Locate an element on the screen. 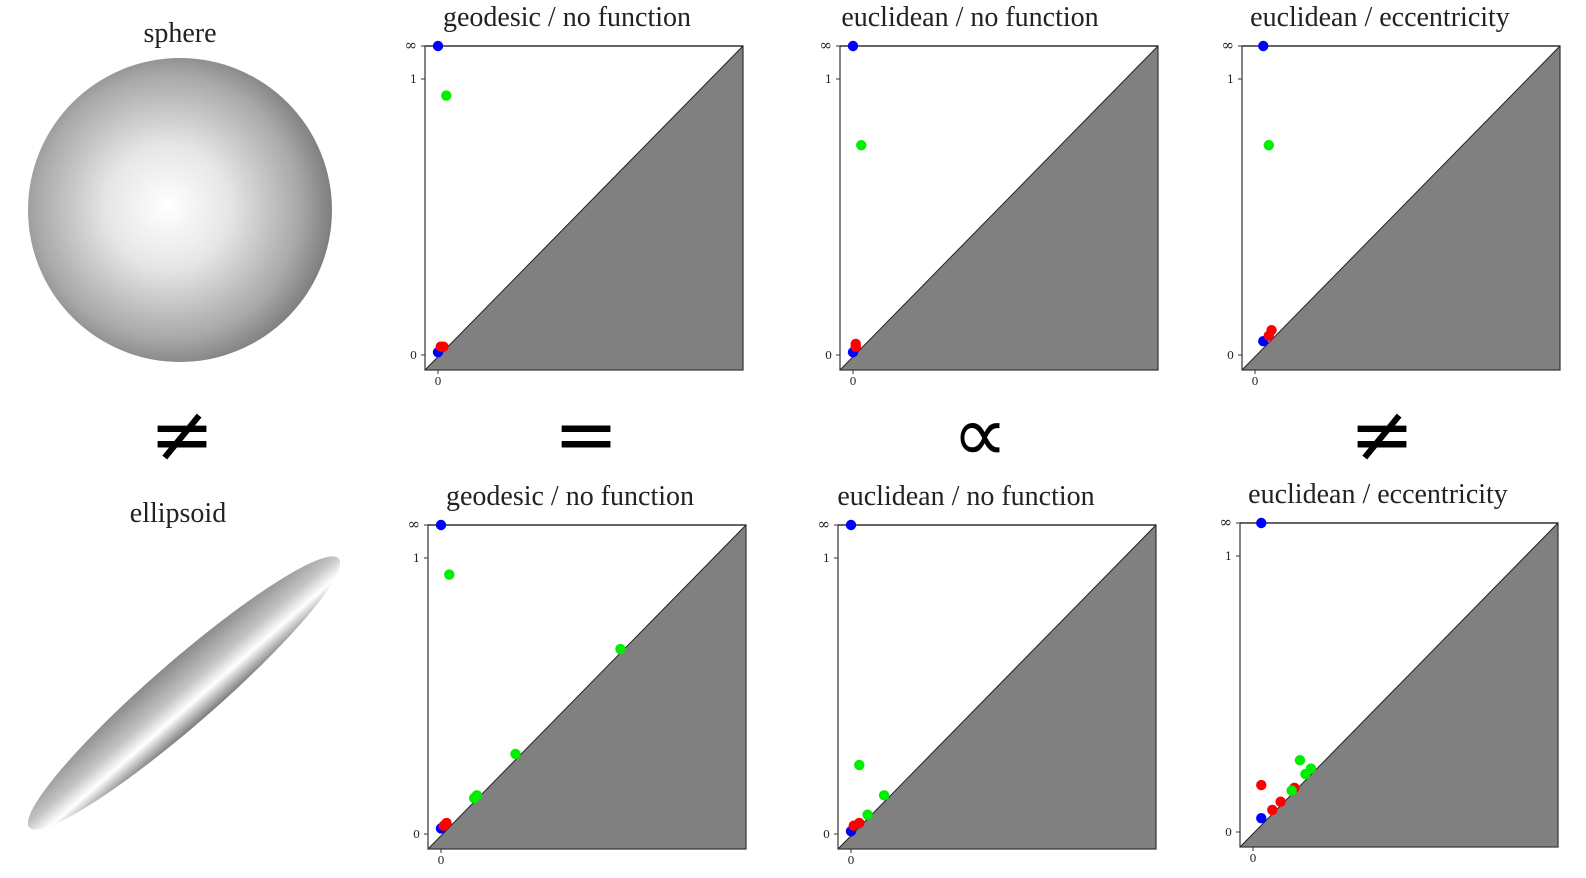 This screenshot has height=878, width=1586. diagram-ellipsoid-eccentricity: euclidean / eccentricity ∞ 1 0 0 is located at coordinates (1390, 674).